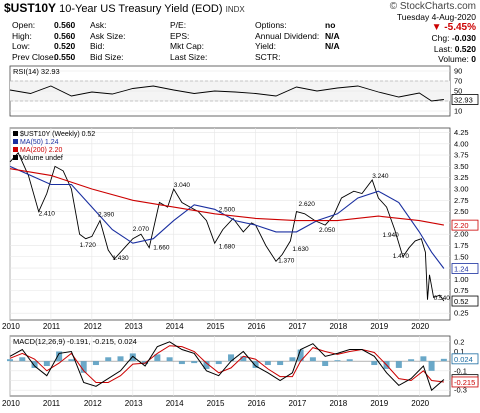 Image resolution: width=480 pixels, height=413 pixels. Describe the element at coordinates (182, 185) in the screenshot. I see `price-annotation: 3.040` at that location.